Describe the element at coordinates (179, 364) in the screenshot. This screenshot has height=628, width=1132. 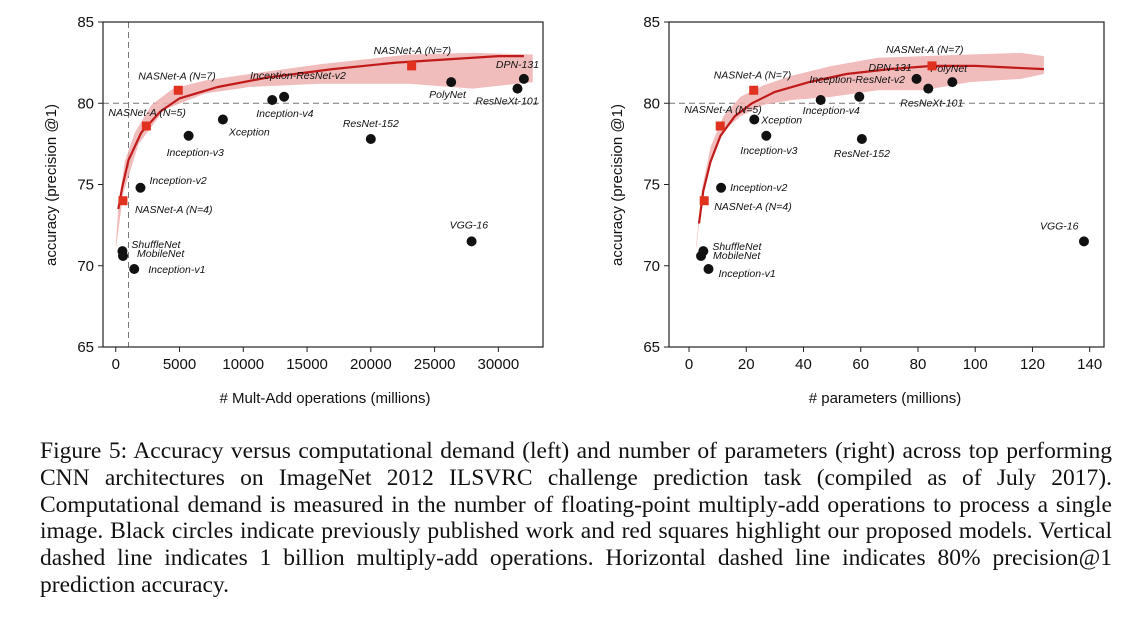
I see `x-tick-label: 5000` at that location.